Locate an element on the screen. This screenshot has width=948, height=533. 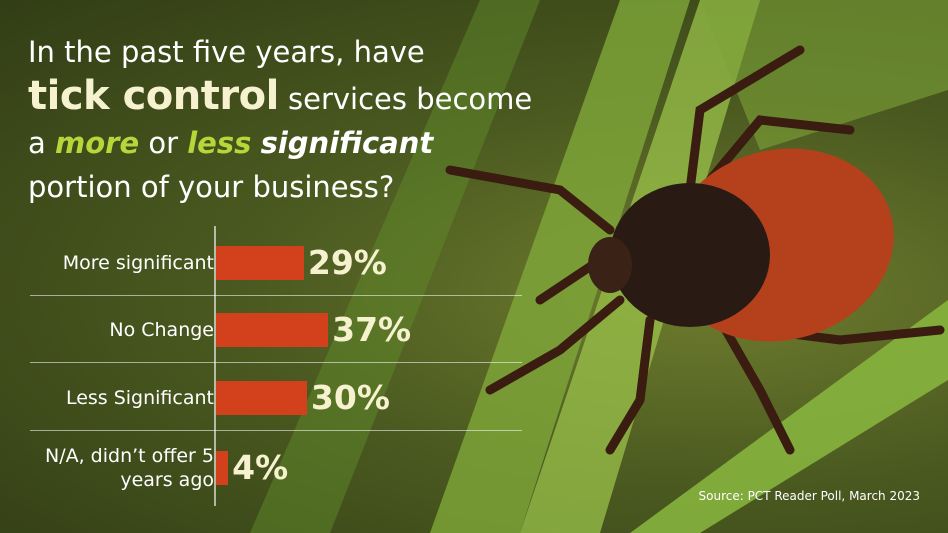
category-label: Less Significant is located at coordinates (139, 398).